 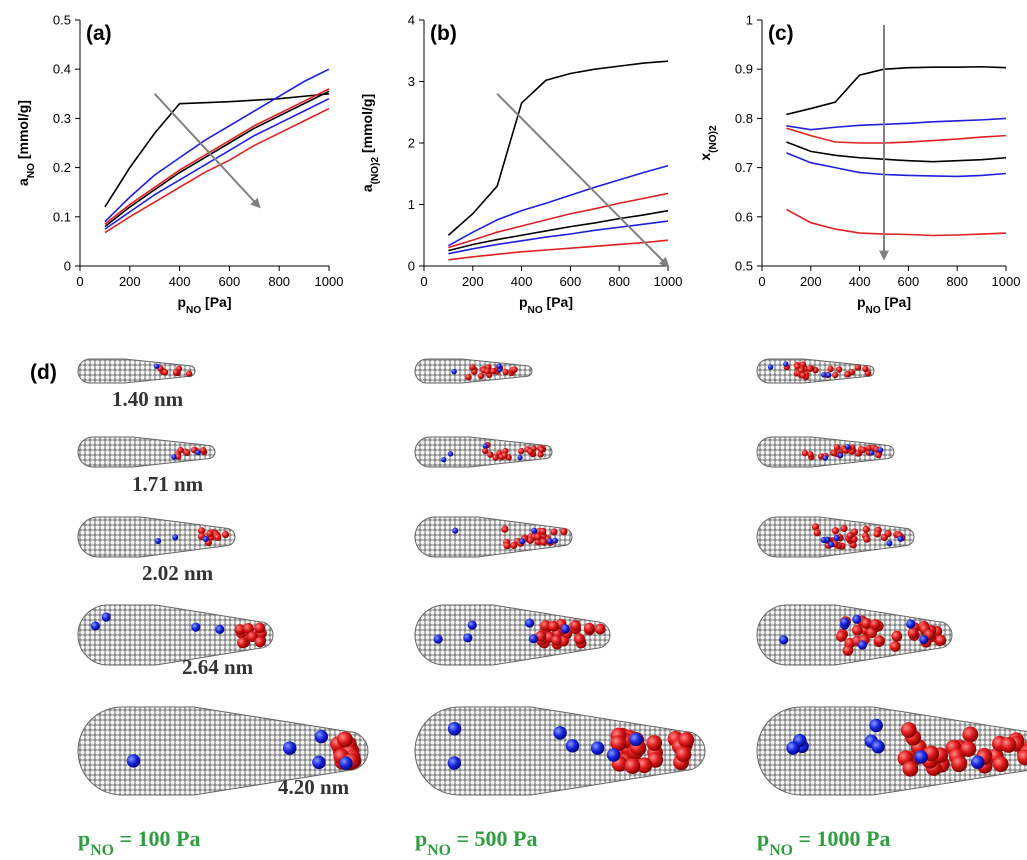 What do you see at coordinates (583, 180) in the screenshot?
I see `arrow` at bounding box center [583, 180].